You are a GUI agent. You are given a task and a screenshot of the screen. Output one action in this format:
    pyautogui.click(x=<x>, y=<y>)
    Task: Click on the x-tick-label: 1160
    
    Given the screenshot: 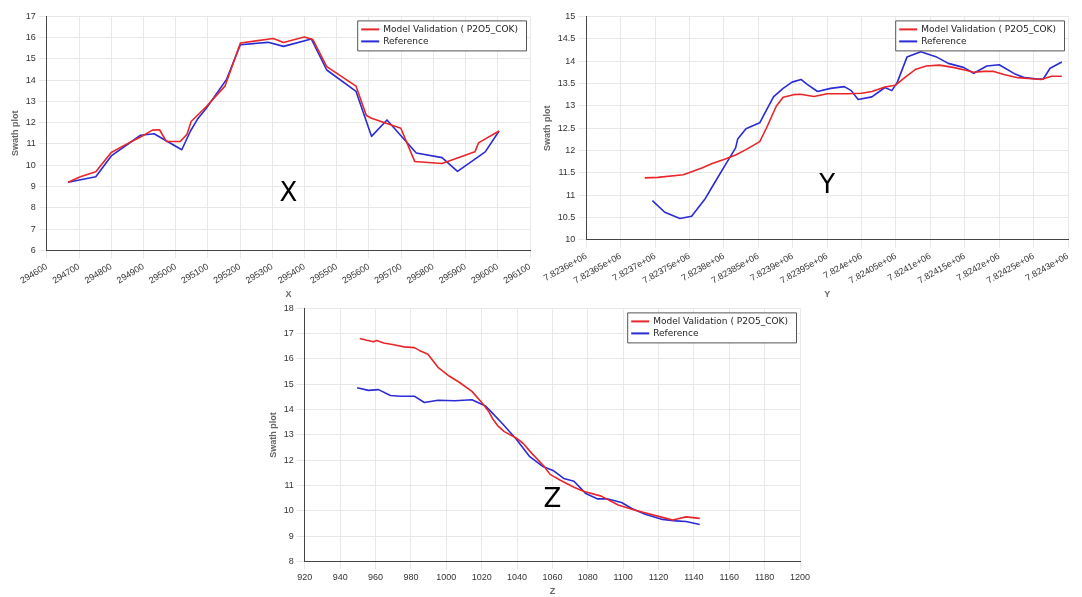 What is the action you would take?
    pyautogui.click(x=729, y=577)
    